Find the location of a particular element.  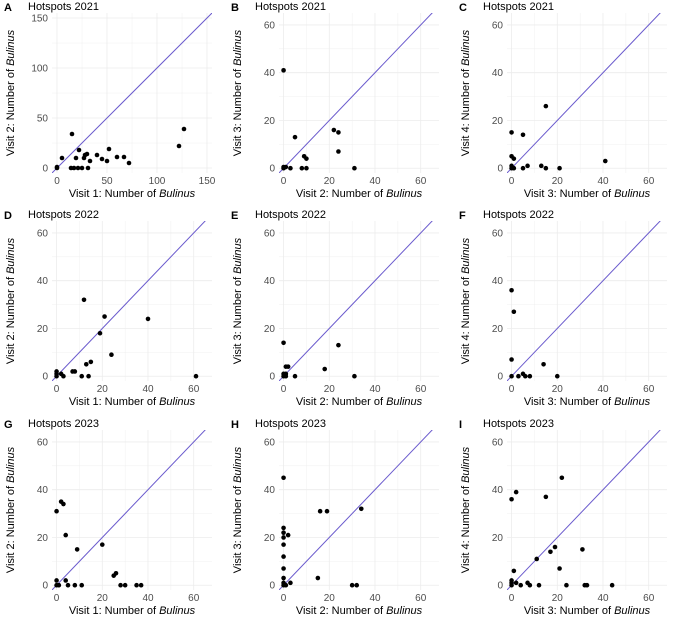

x-axis-title: Visit 1: Number of Bulinus is located at coordinates (132, 194).